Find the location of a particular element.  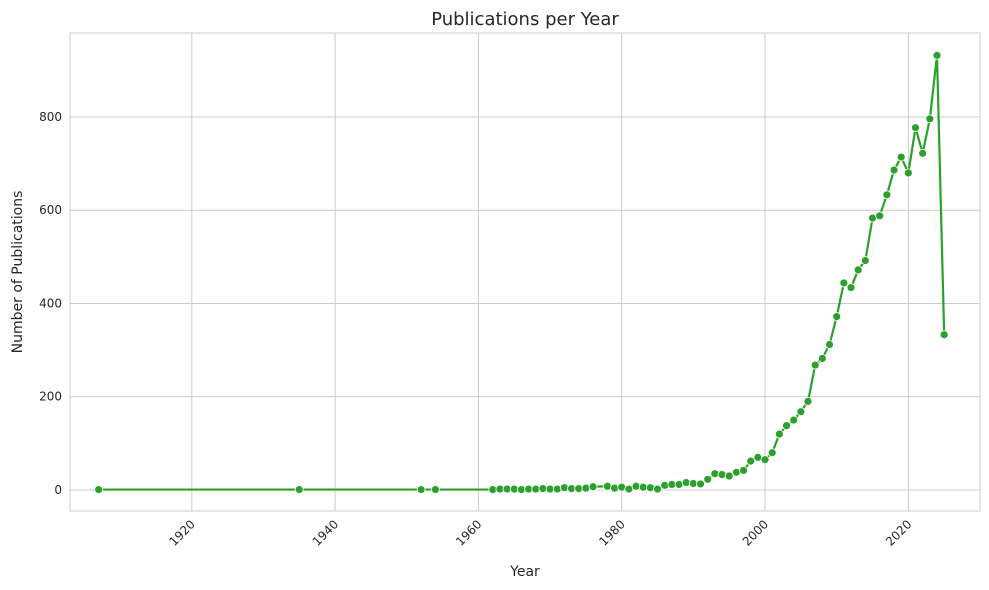

y-tick-label: 400 is located at coordinates (50, 303).